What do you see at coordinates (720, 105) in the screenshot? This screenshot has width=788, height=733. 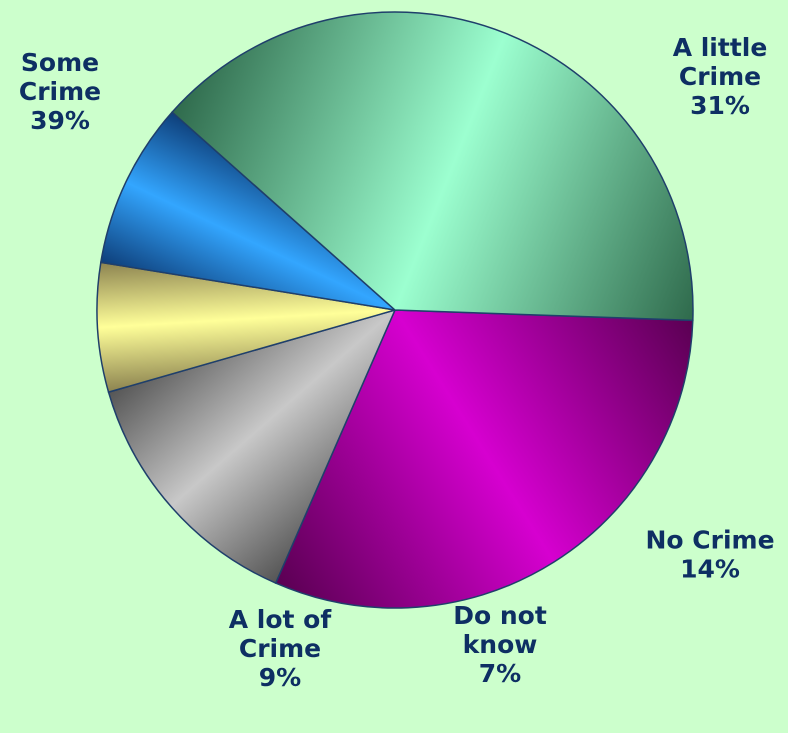 I see `slice-value-label: 31%` at bounding box center [720, 105].